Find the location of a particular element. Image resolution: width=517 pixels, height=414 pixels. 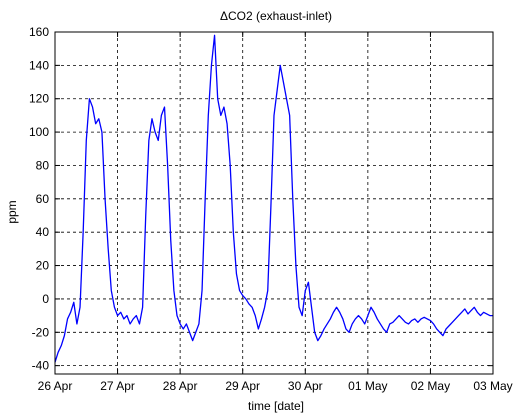

y-tick-label: -40 is located at coordinates (41, 366).